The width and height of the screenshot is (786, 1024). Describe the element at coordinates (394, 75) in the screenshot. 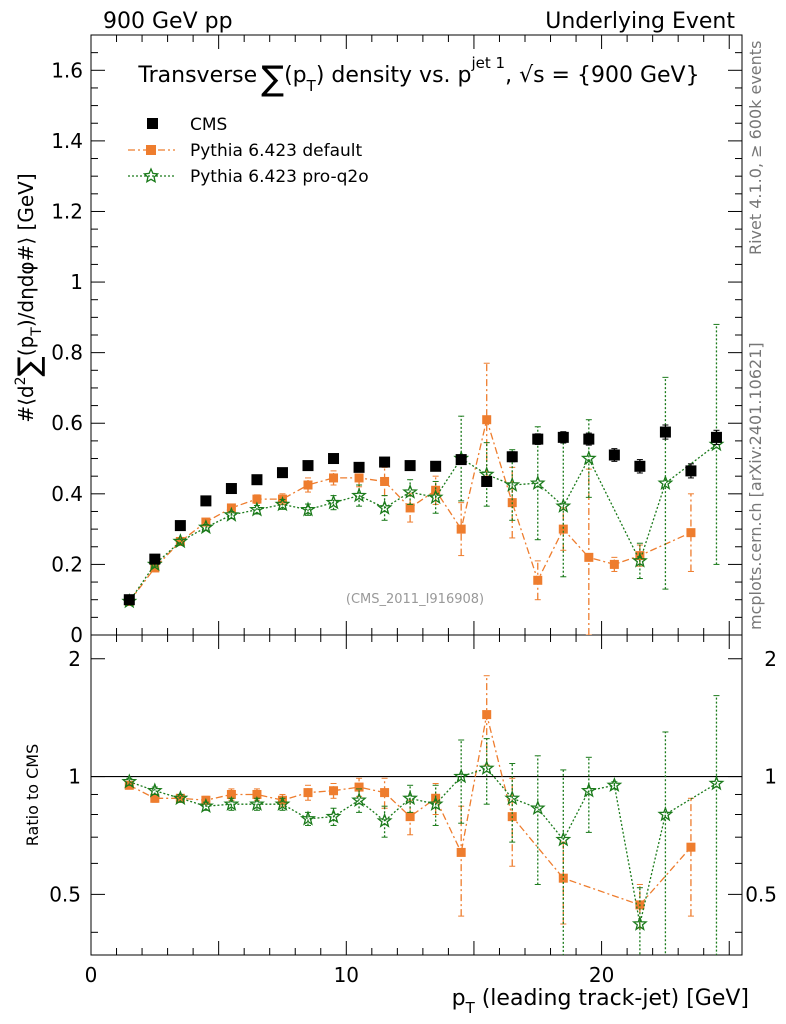

I see `title-part-3: ) density vs. p` at that location.